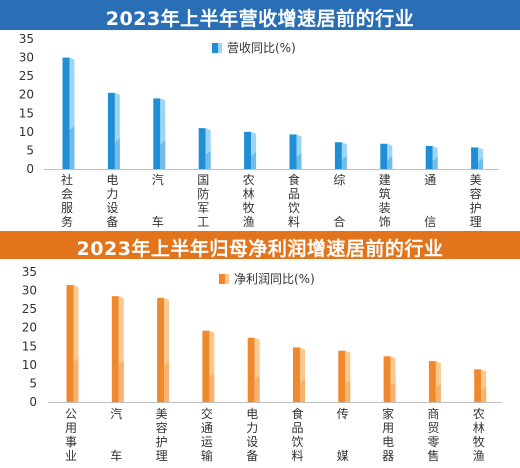 Image resolution: width=520 pixels, height=468 pixels. Describe the element at coordinates (476, 201) in the screenshot. I see `revenue-category-label: 美容护理` at that location.